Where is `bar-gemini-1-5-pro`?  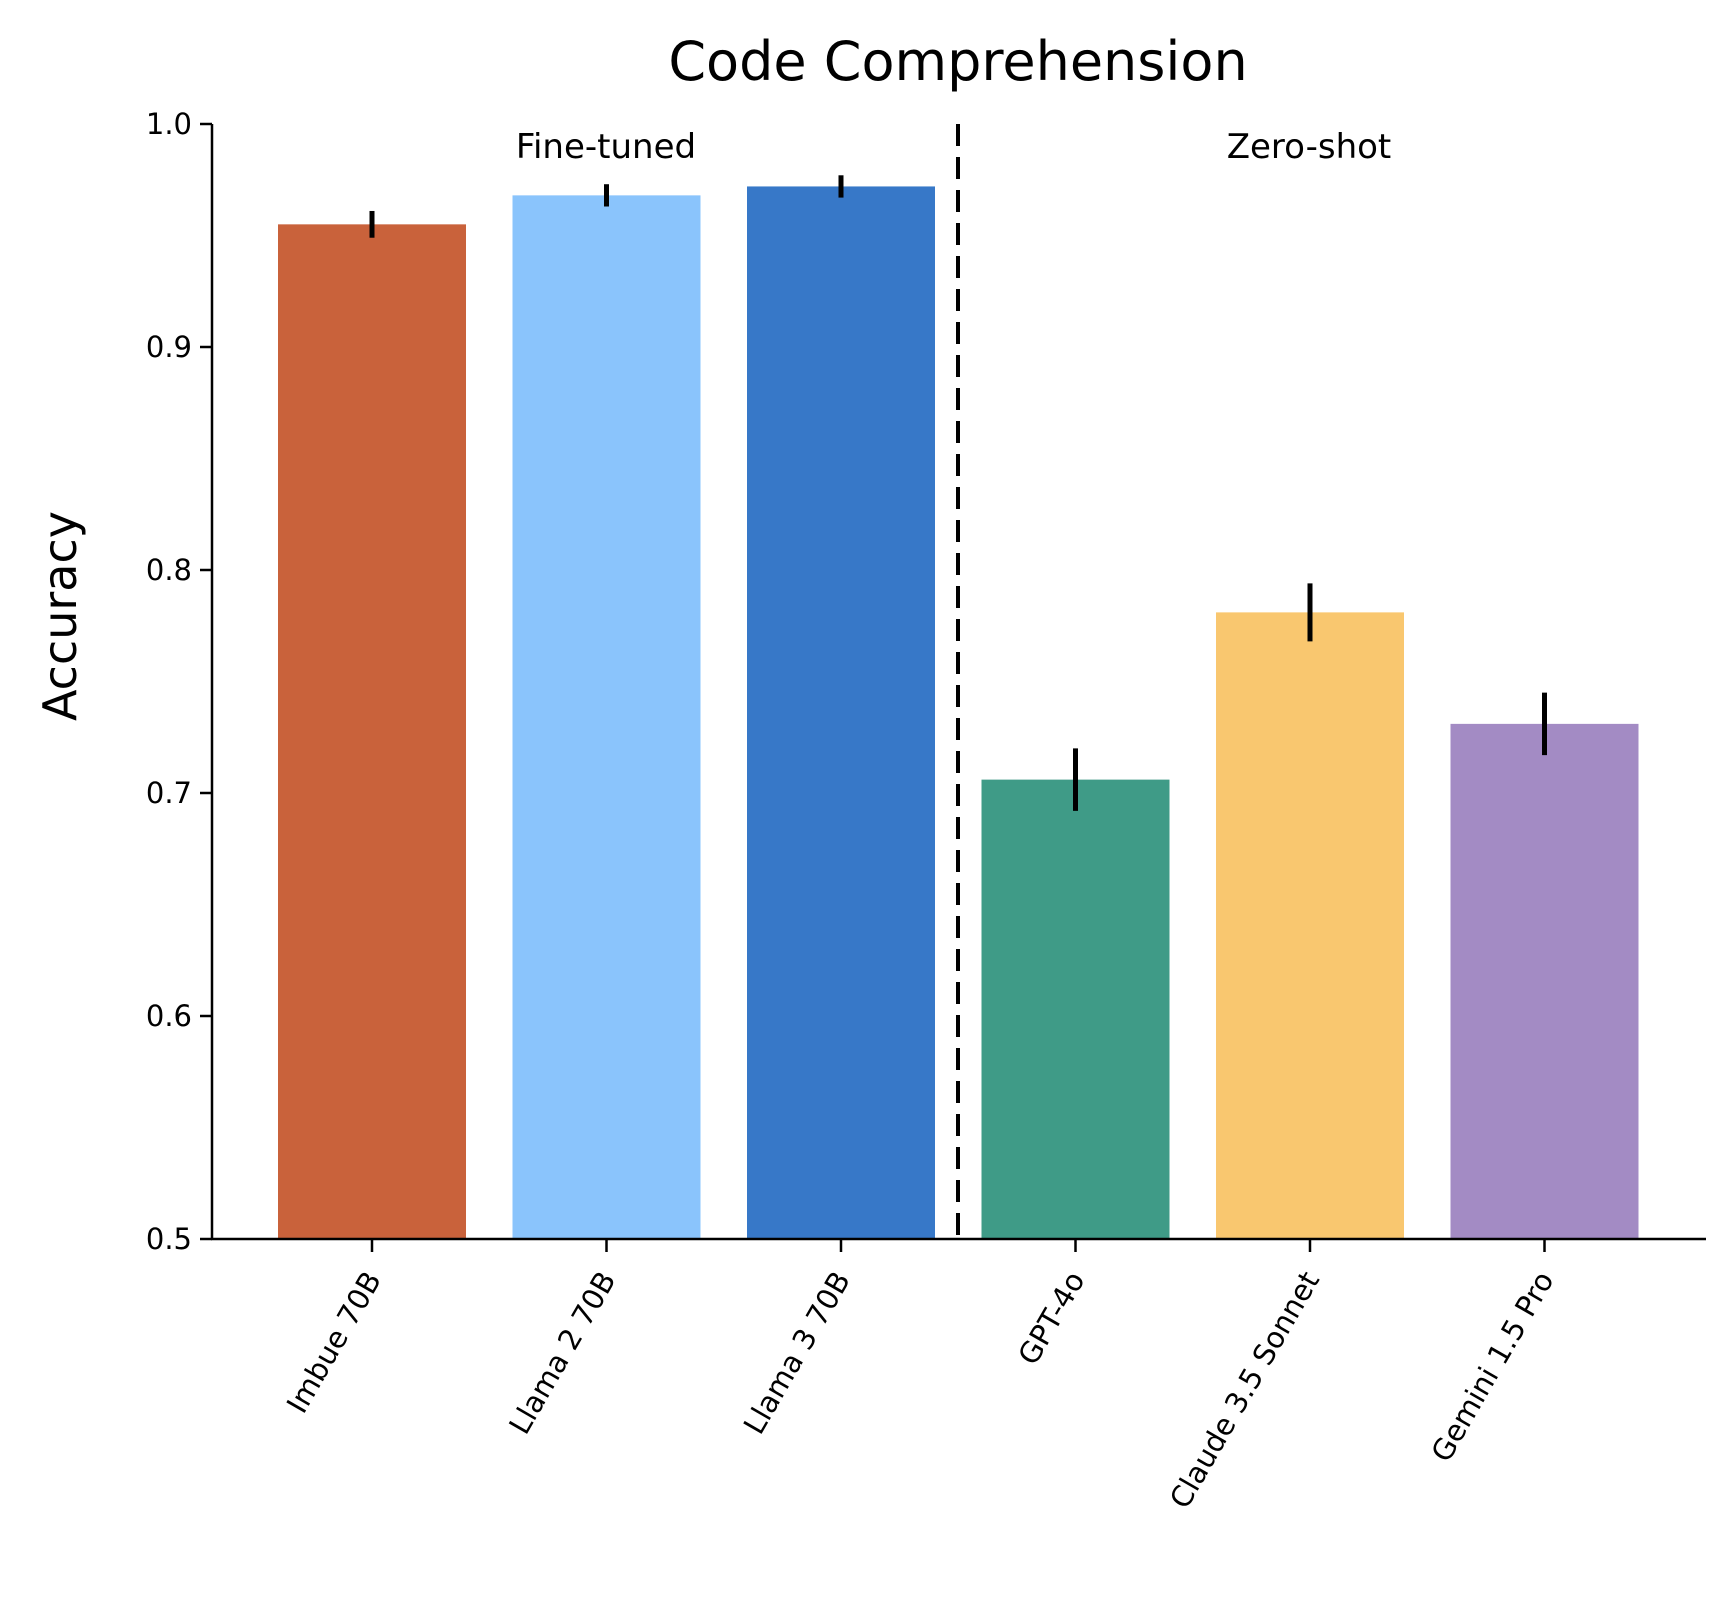 bar-gemini-1-5-pro is located at coordinates (1544, 981).